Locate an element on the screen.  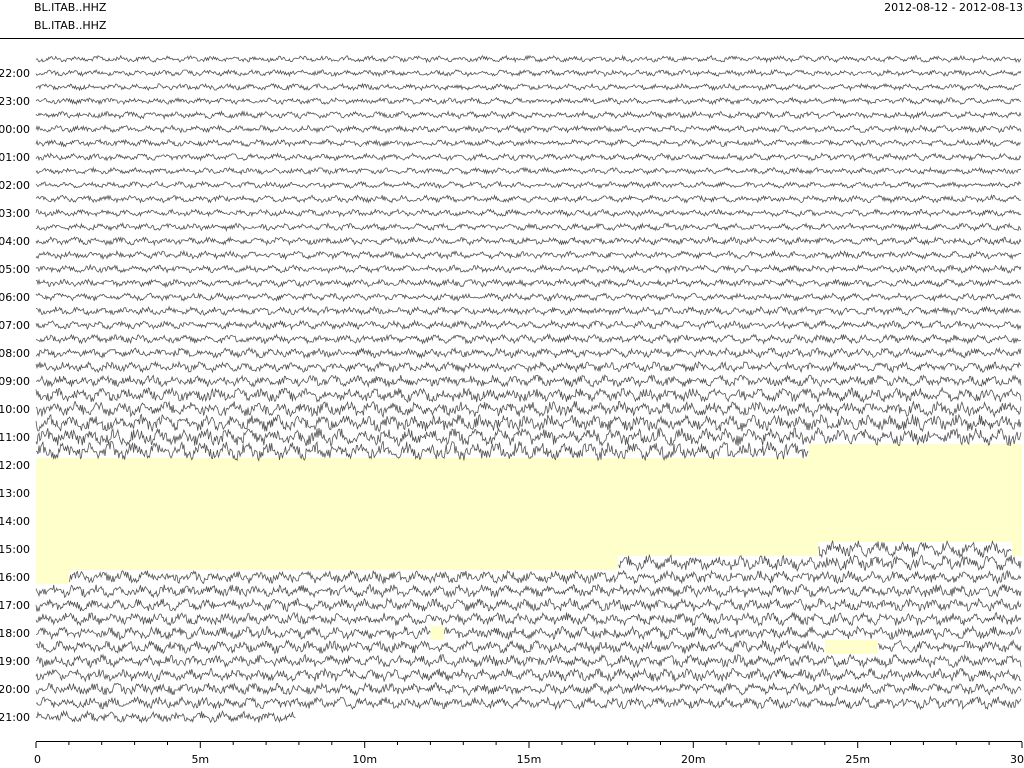
station-title: BL.ITAB..HHZ is located at coordinates (70, 7).